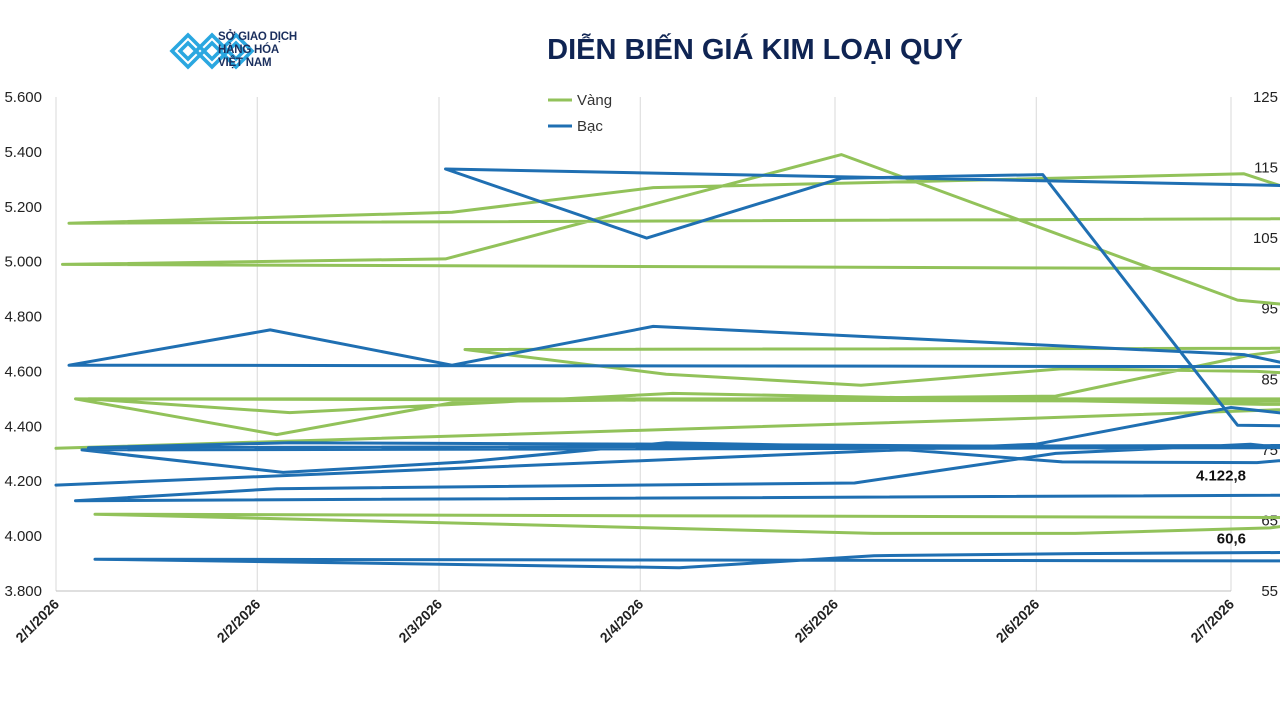 The width and height of the screenshot is (1280, 720). Describe the element at coordinates (1231, 538) in the screenshot. I see `end-value-label: 60,6` at that location.